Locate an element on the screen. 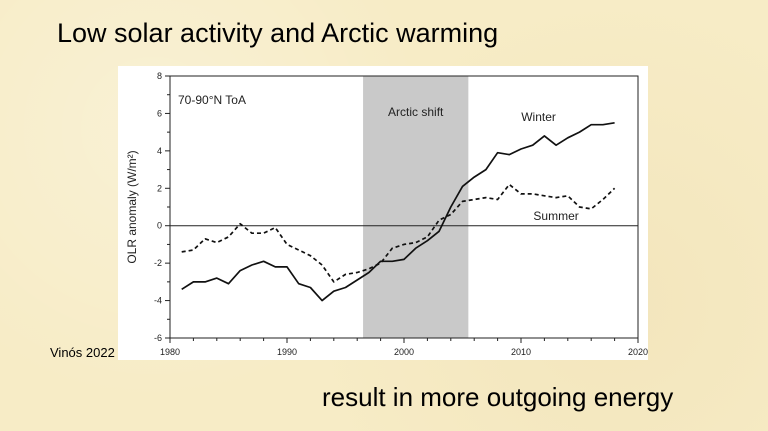 The width and height of the screenshot is (768, 431). credit-text: Vinós 2022 is located at coordinates (82, 352).